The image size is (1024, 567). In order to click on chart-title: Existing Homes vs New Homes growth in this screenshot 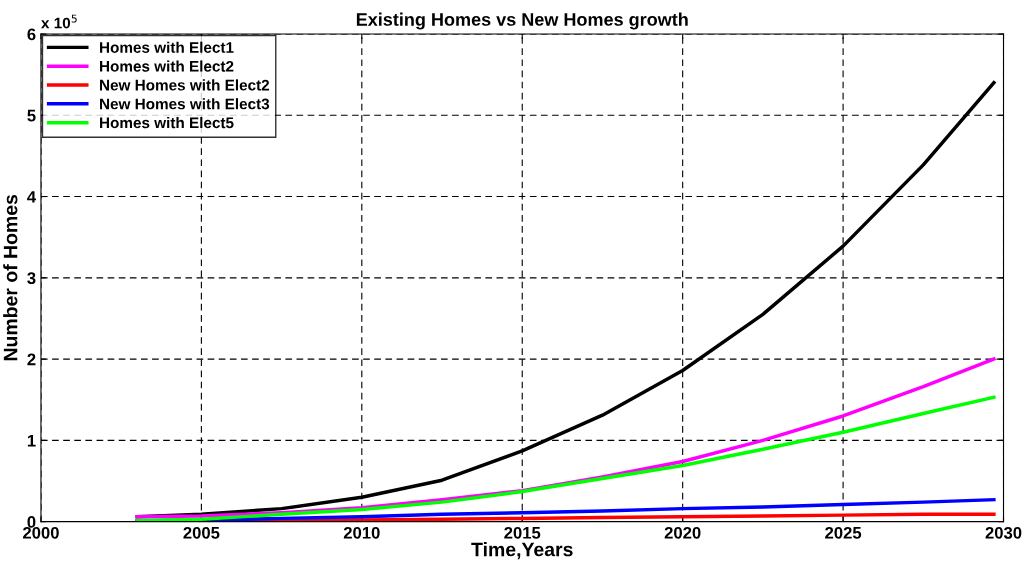, I will do `click(522, 21)`.